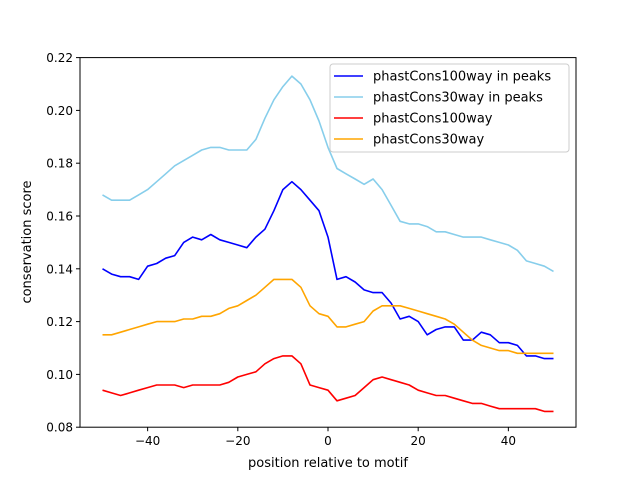 This screenshot has height=480, width=640. Describe the element at coordinates (59, 111) in the screenshot. I see `y-tick-label: 0.20` at that location.